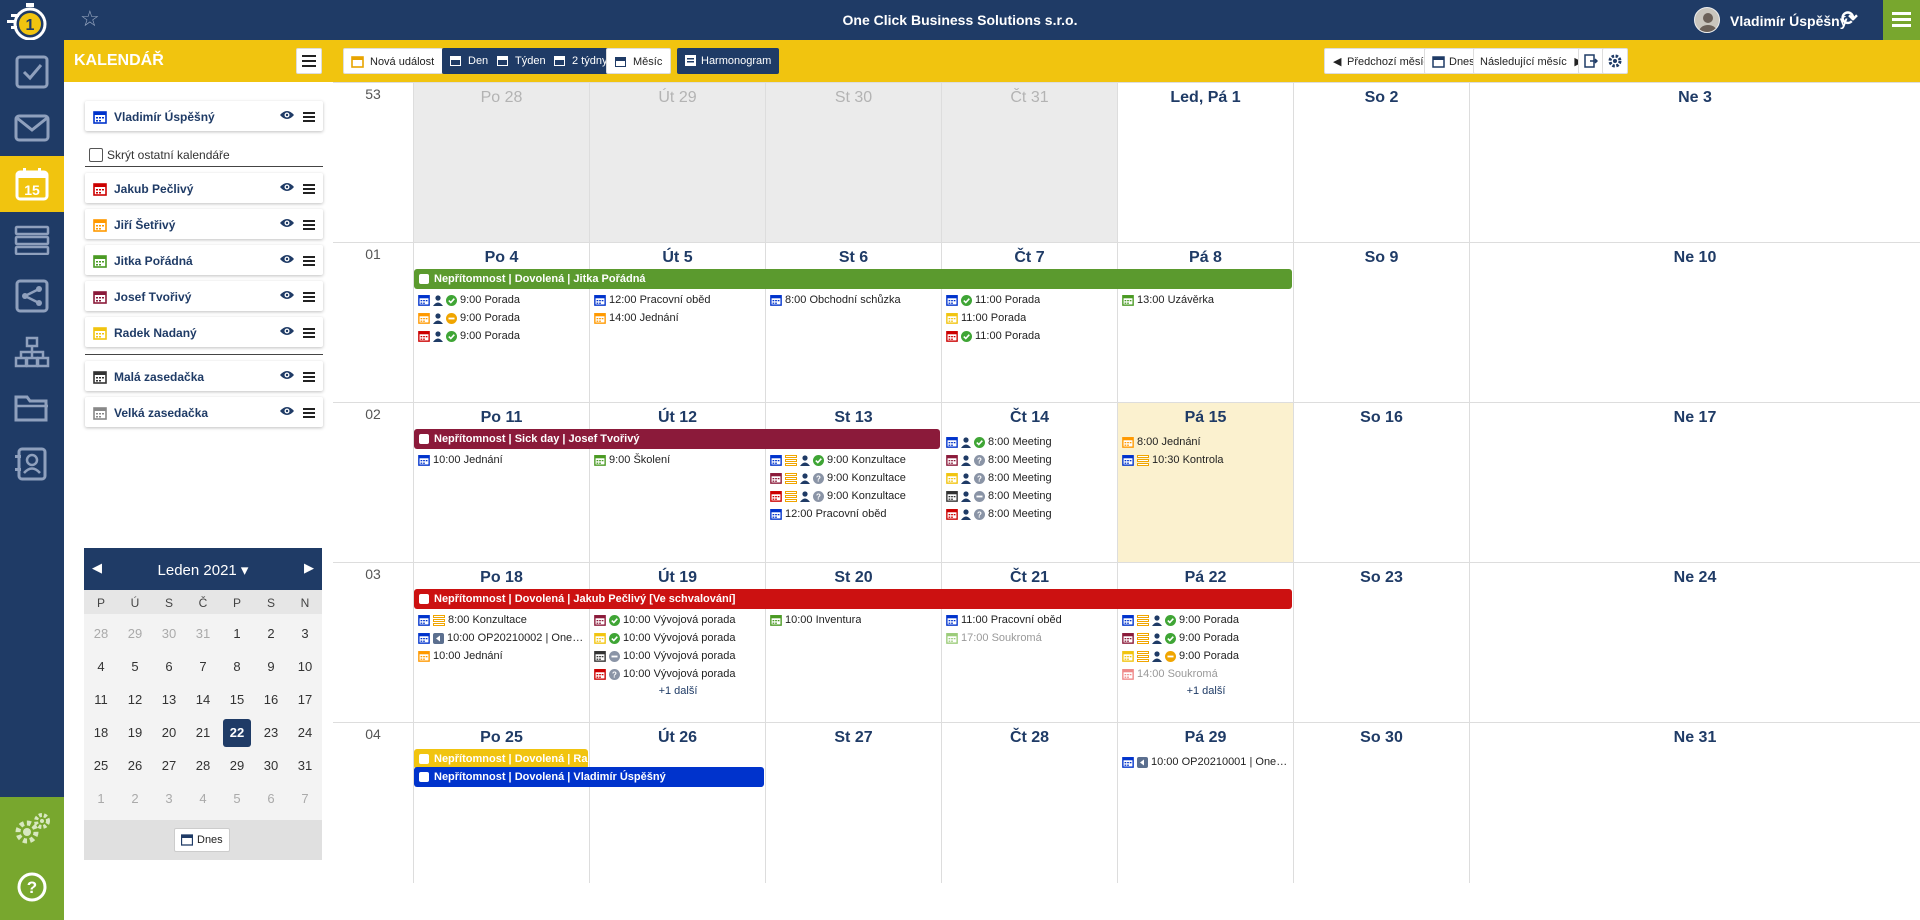  What do you see at coordinates (305, 732) in the screenshot?
I see `mini-day: 24` at bounding box center [305, 732].